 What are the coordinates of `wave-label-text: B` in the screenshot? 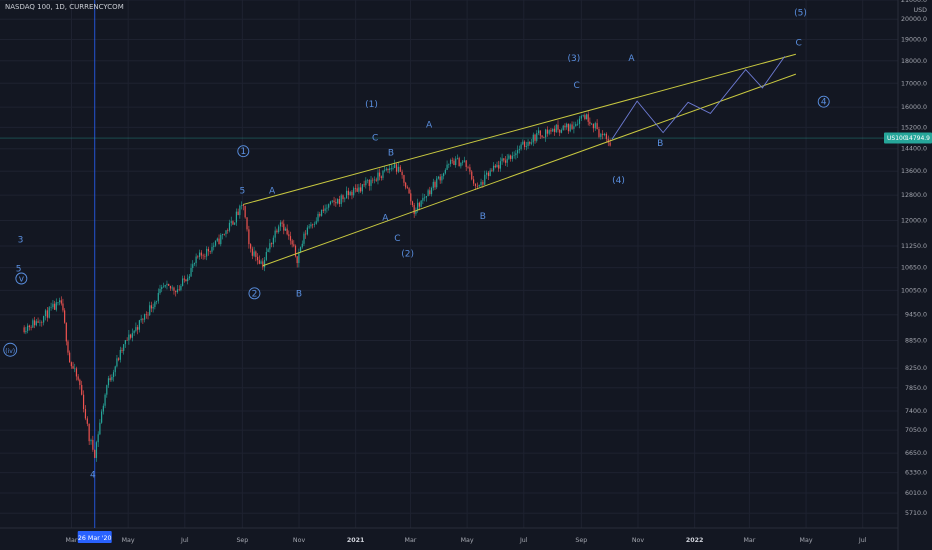 It's located at (391, 154).